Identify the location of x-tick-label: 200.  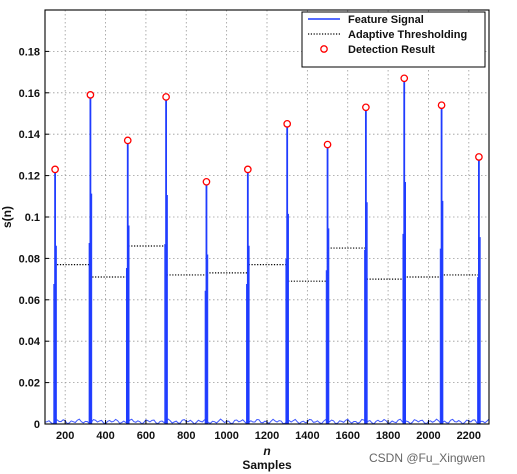
(65, 436).